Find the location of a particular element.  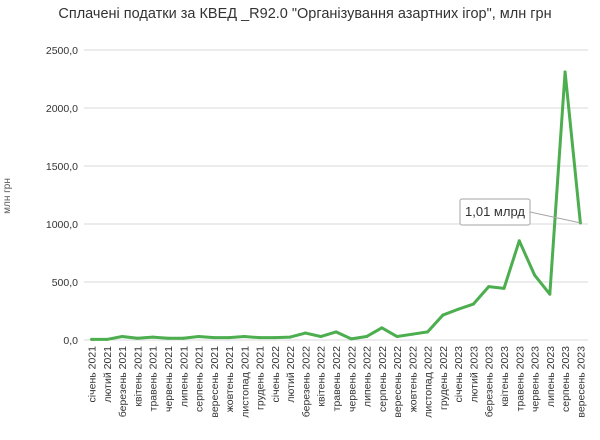

x-tick-label: червень 2023 is located at coordinates (536, 379).